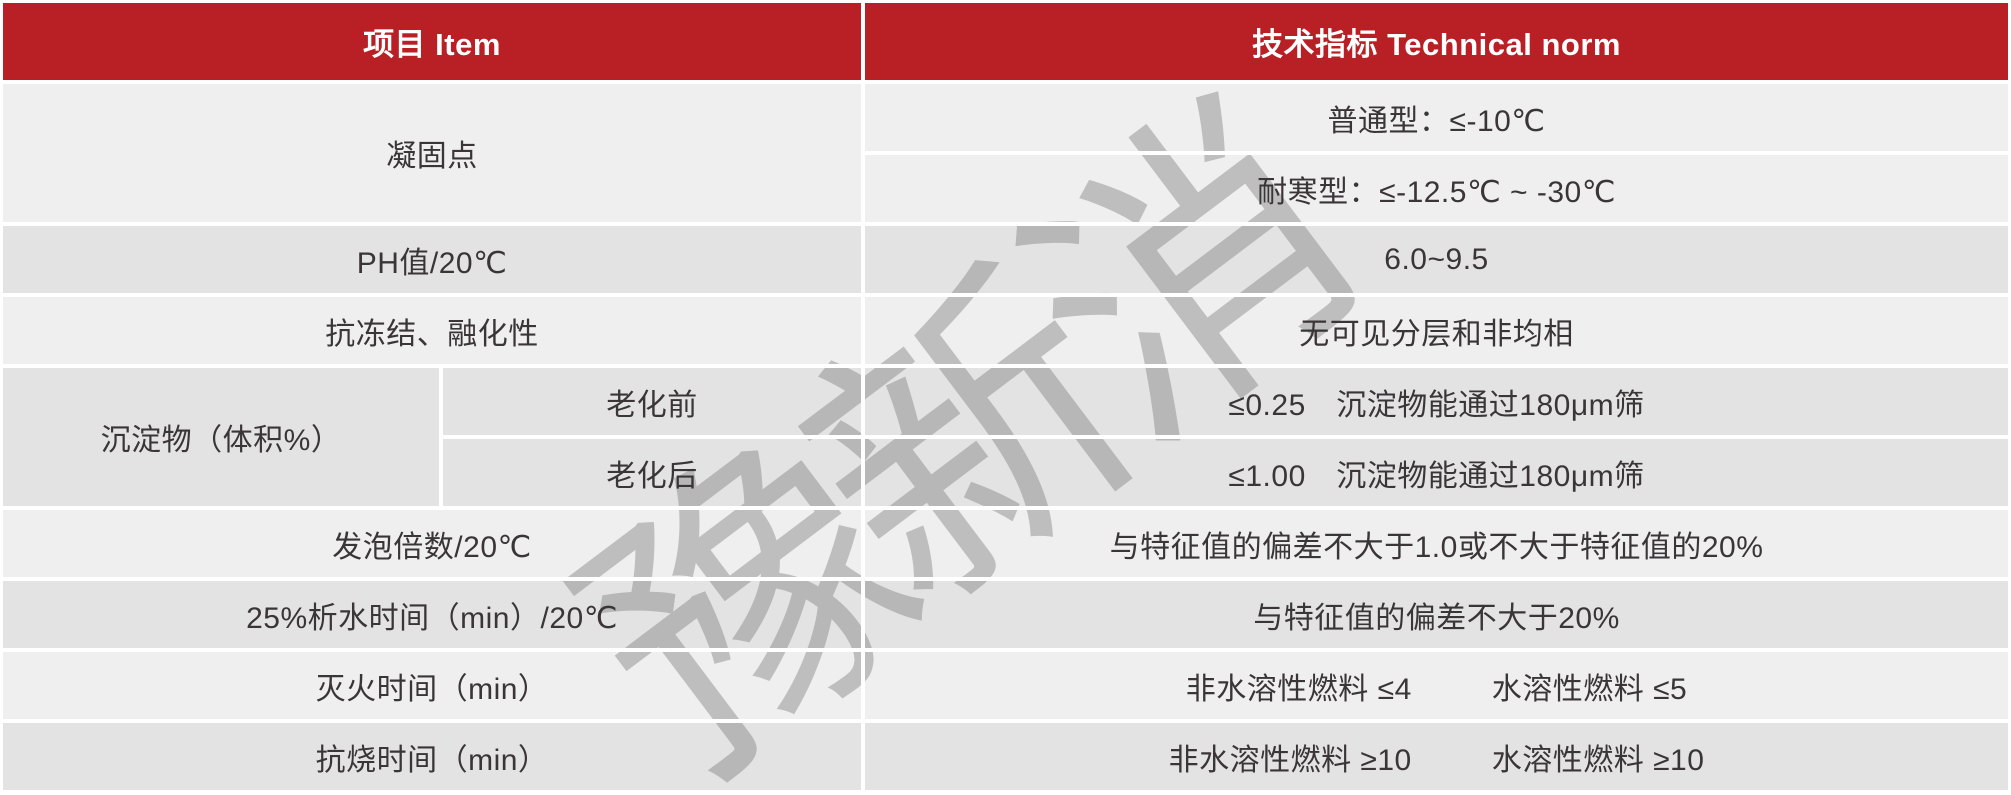 This screenshot has width=2011, height=795. What do you see at coordinates (1436, 614) in the screenshot?
I see `cell-drainage-time-value: 与特征值的偏差不大于20%` at bounding box center [1436, 614].